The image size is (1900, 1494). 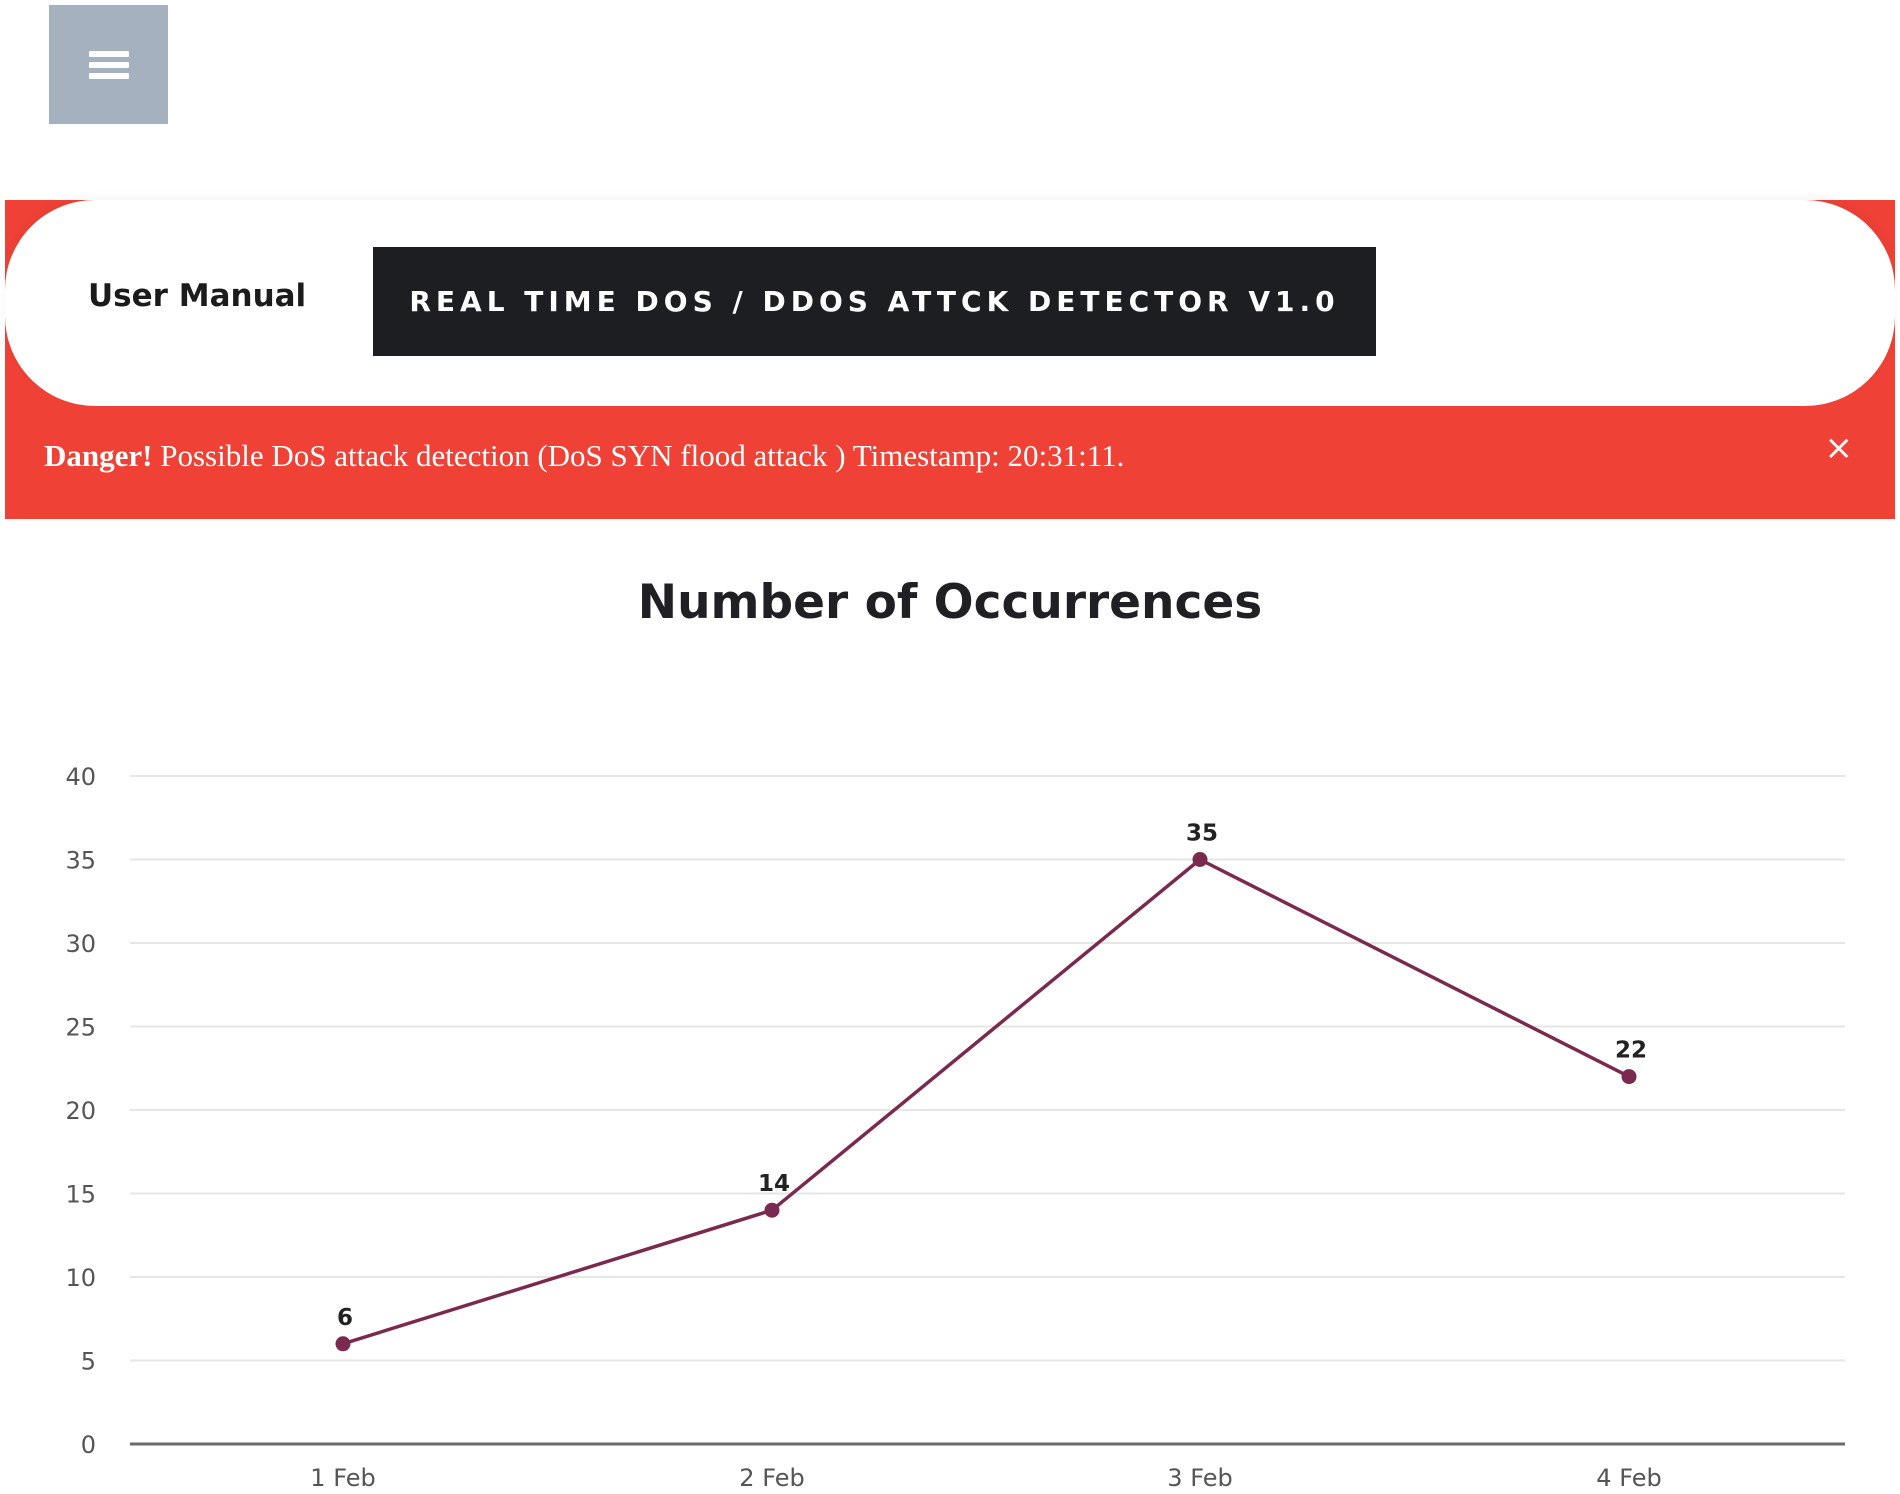 What do you see at coordinates (88, 1445) in the screenshot?
I see `y-tick-label: 0` at bounding box center [88, 1445].